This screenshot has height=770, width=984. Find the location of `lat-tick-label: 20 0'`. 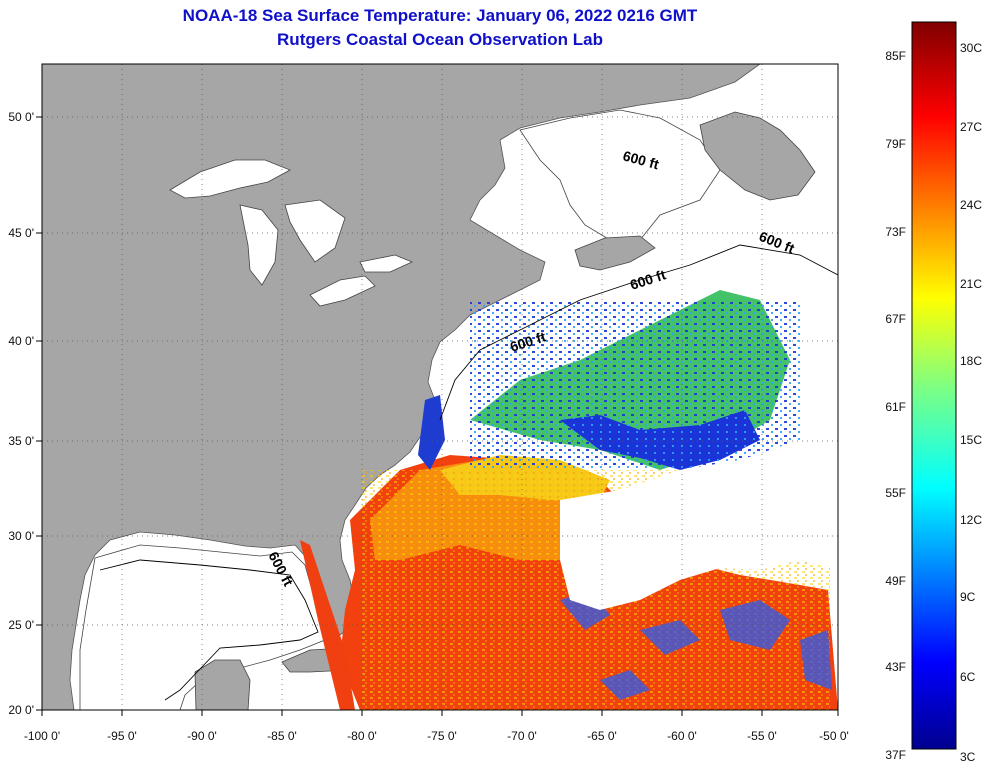

lat-tick-label: 20 0' is located at coordinates (21, 710).